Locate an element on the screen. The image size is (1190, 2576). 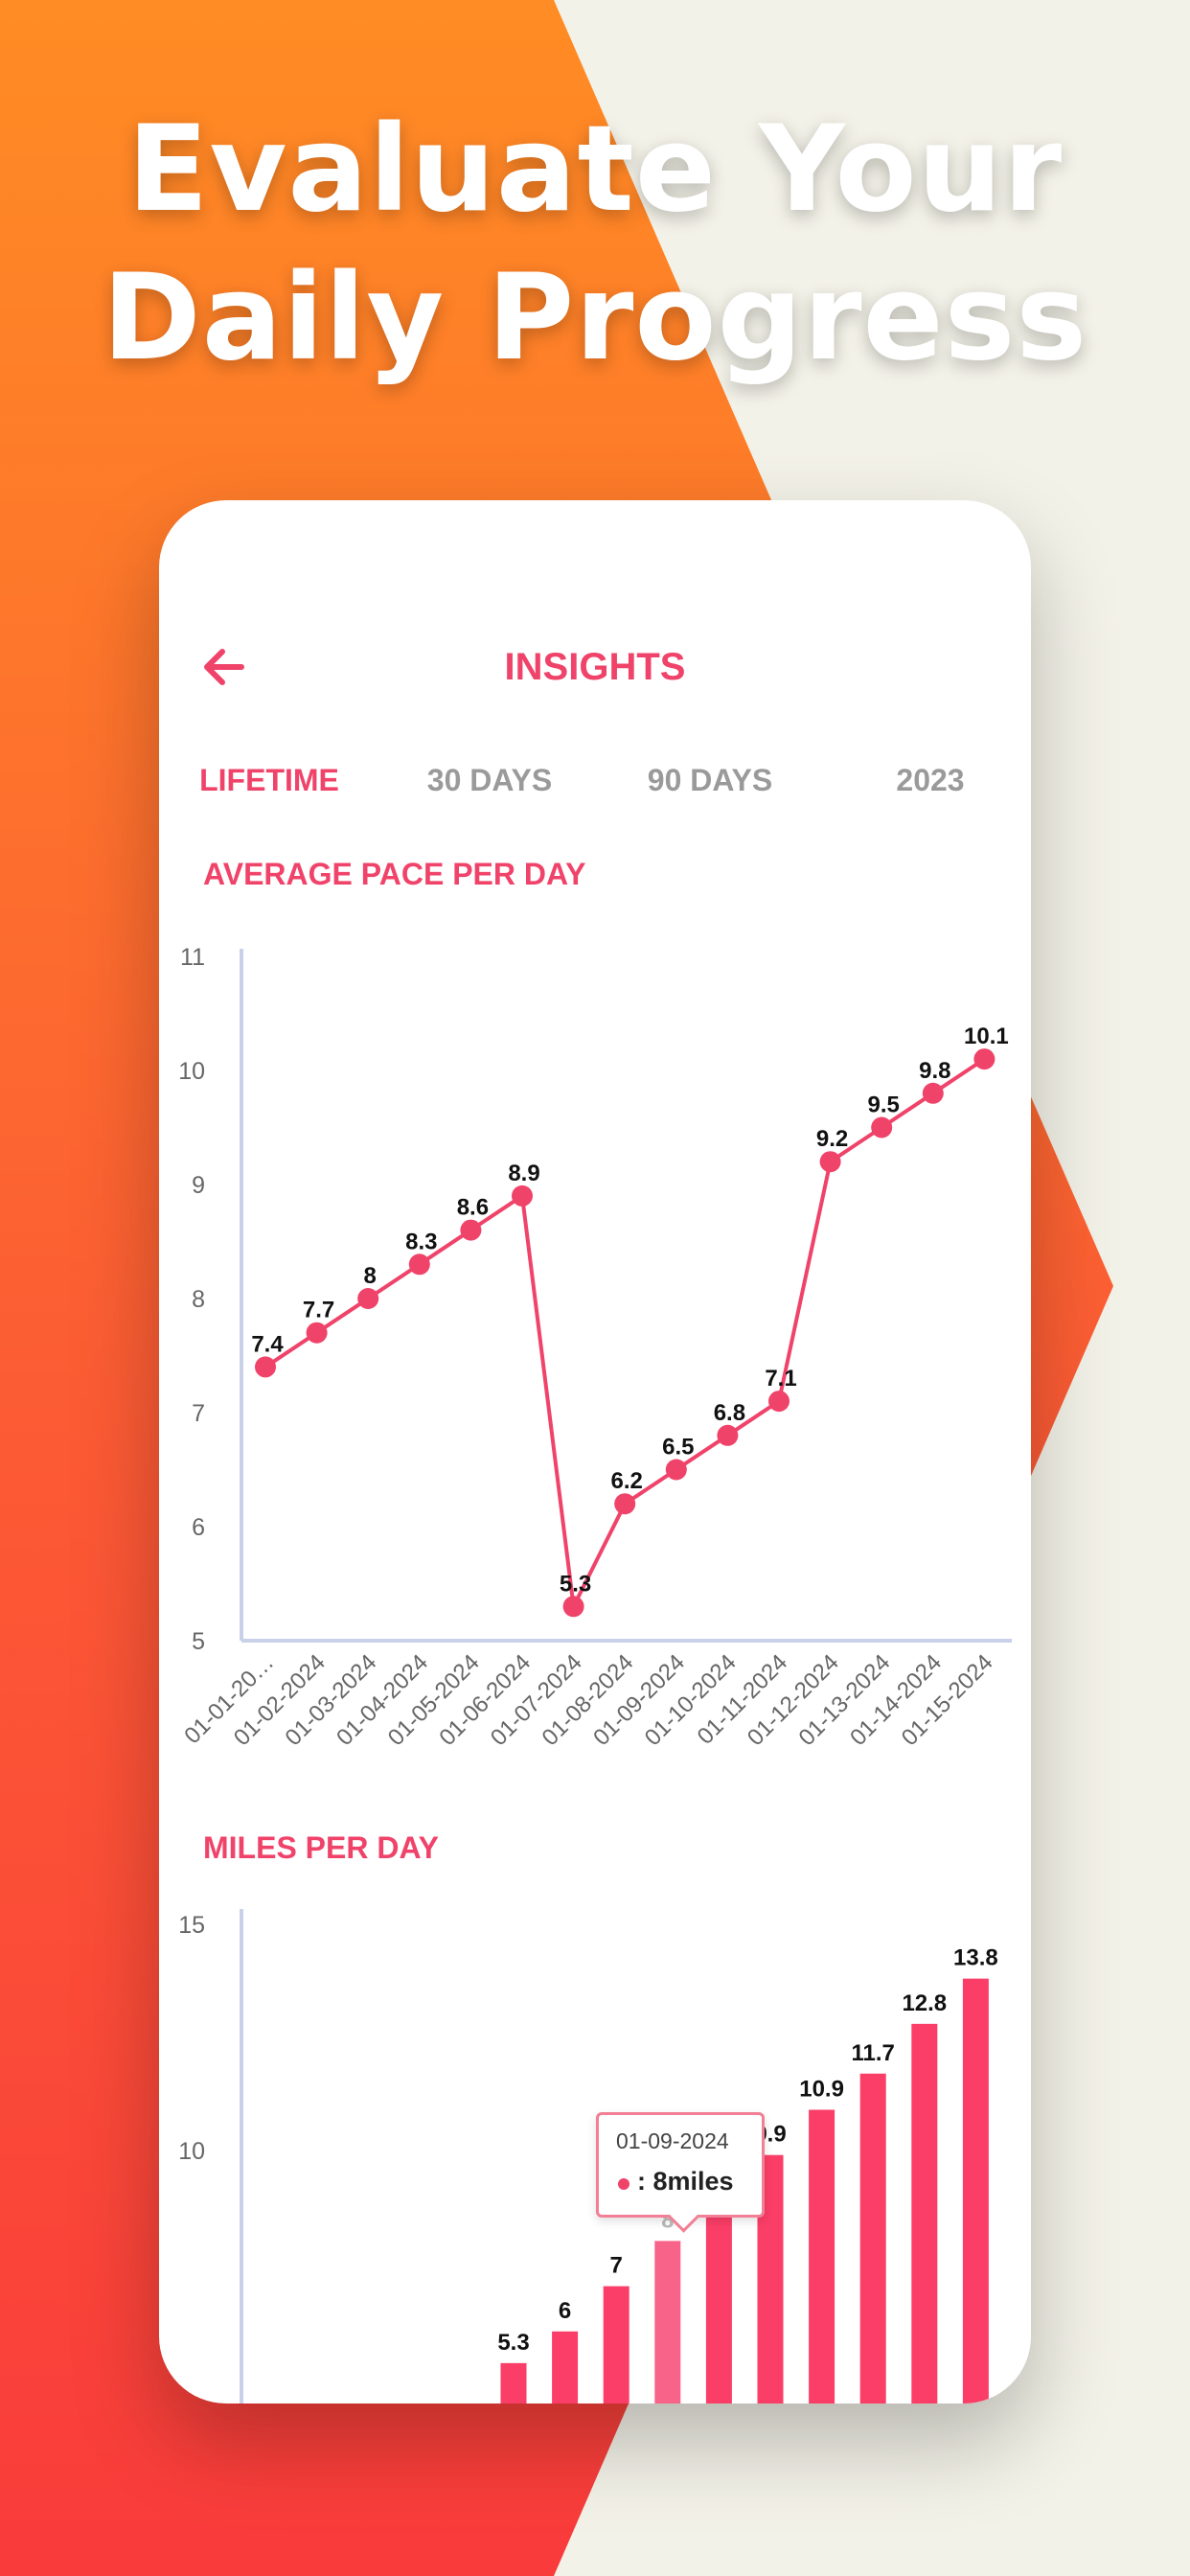
miles-data-label: 13.8 is located at coordinates (976, 1958).